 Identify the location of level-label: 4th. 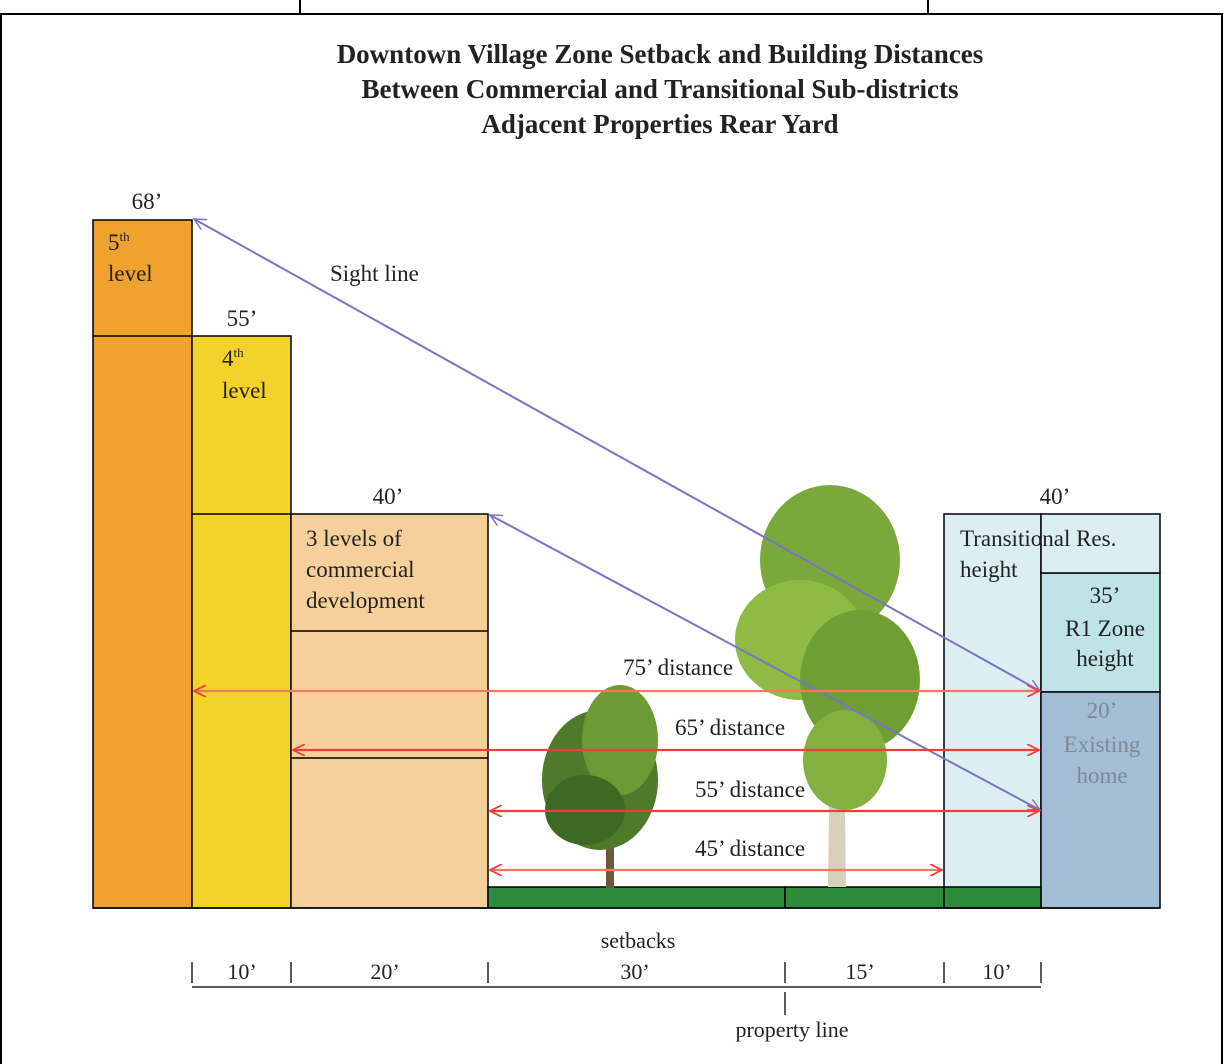
(233, 358).